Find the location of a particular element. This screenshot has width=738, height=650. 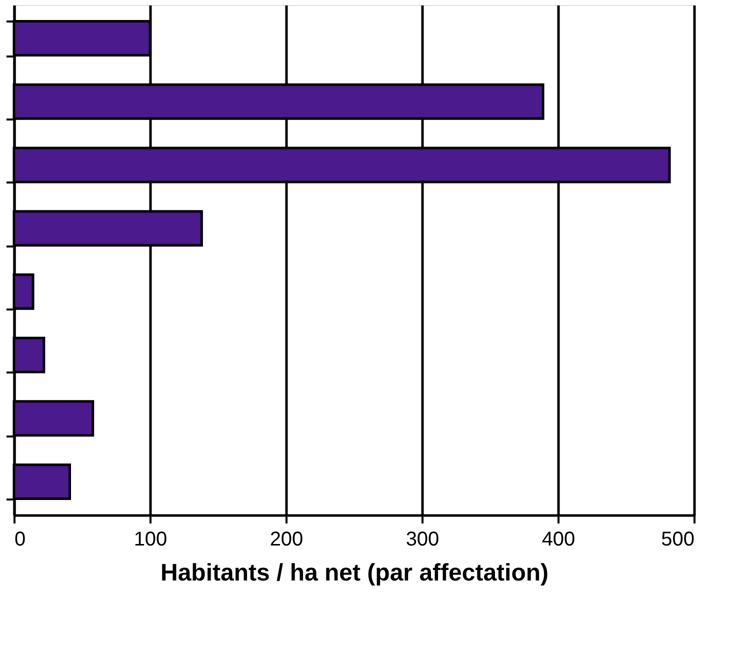

x-tick-label: 400 is located at coordinates (559, 539).